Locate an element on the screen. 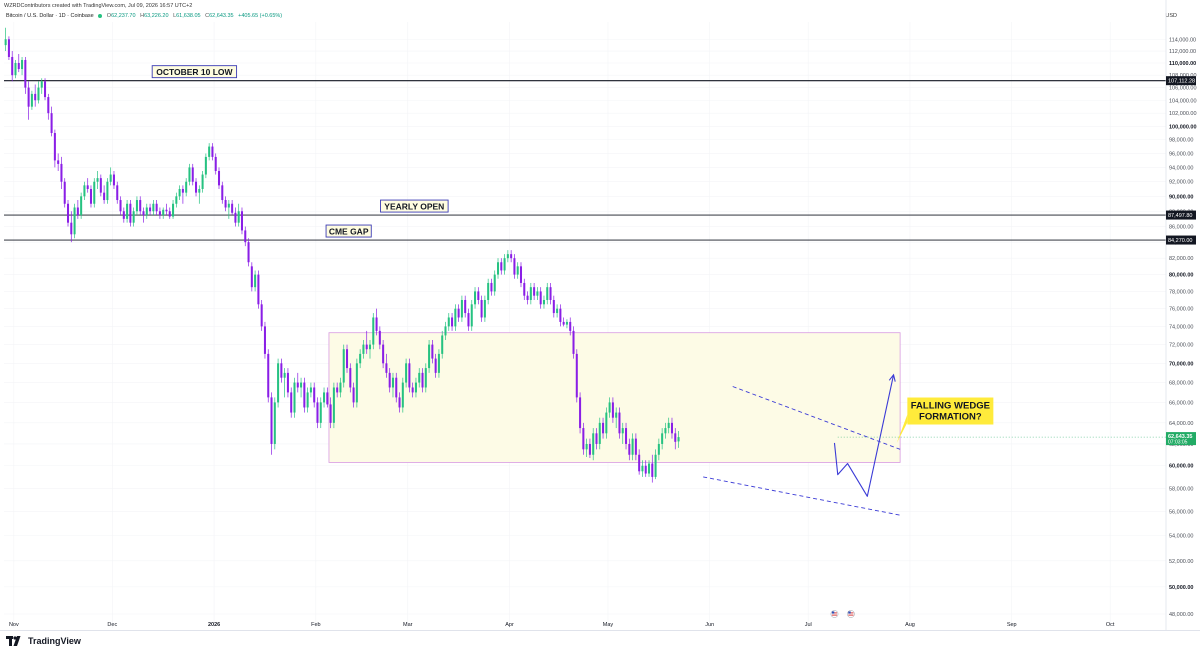 The image size is (1200, 653). price-tick-label: 96,000.00 is located at coordinates (1181, 154).